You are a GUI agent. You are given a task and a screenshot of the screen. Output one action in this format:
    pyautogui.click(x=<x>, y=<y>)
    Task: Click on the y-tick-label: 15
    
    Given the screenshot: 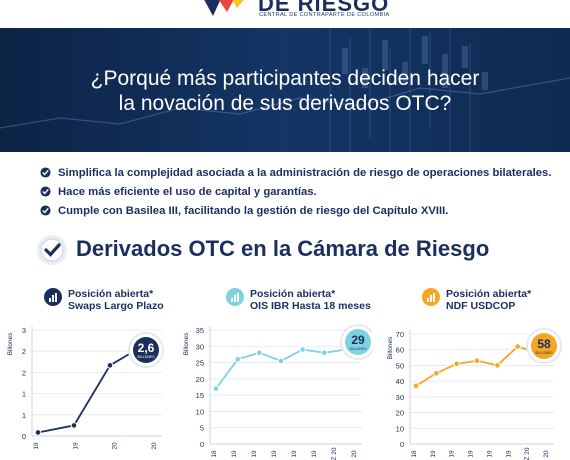 What is the action you would take?
    pyautogui.click(x=200, y=395)
    